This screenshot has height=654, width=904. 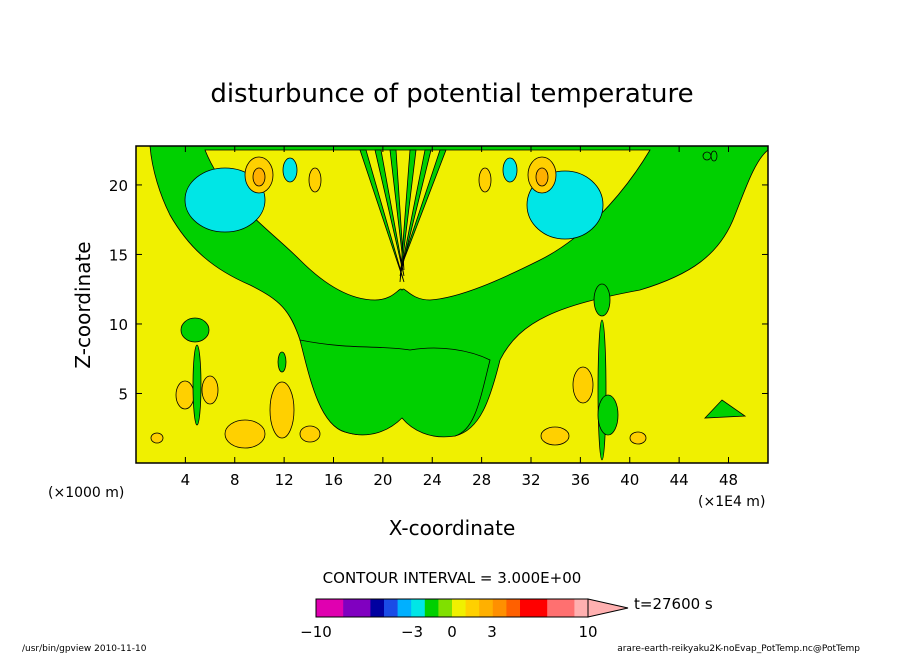 I want to click on colorbar-label: −3, so click(x=412, y=632).